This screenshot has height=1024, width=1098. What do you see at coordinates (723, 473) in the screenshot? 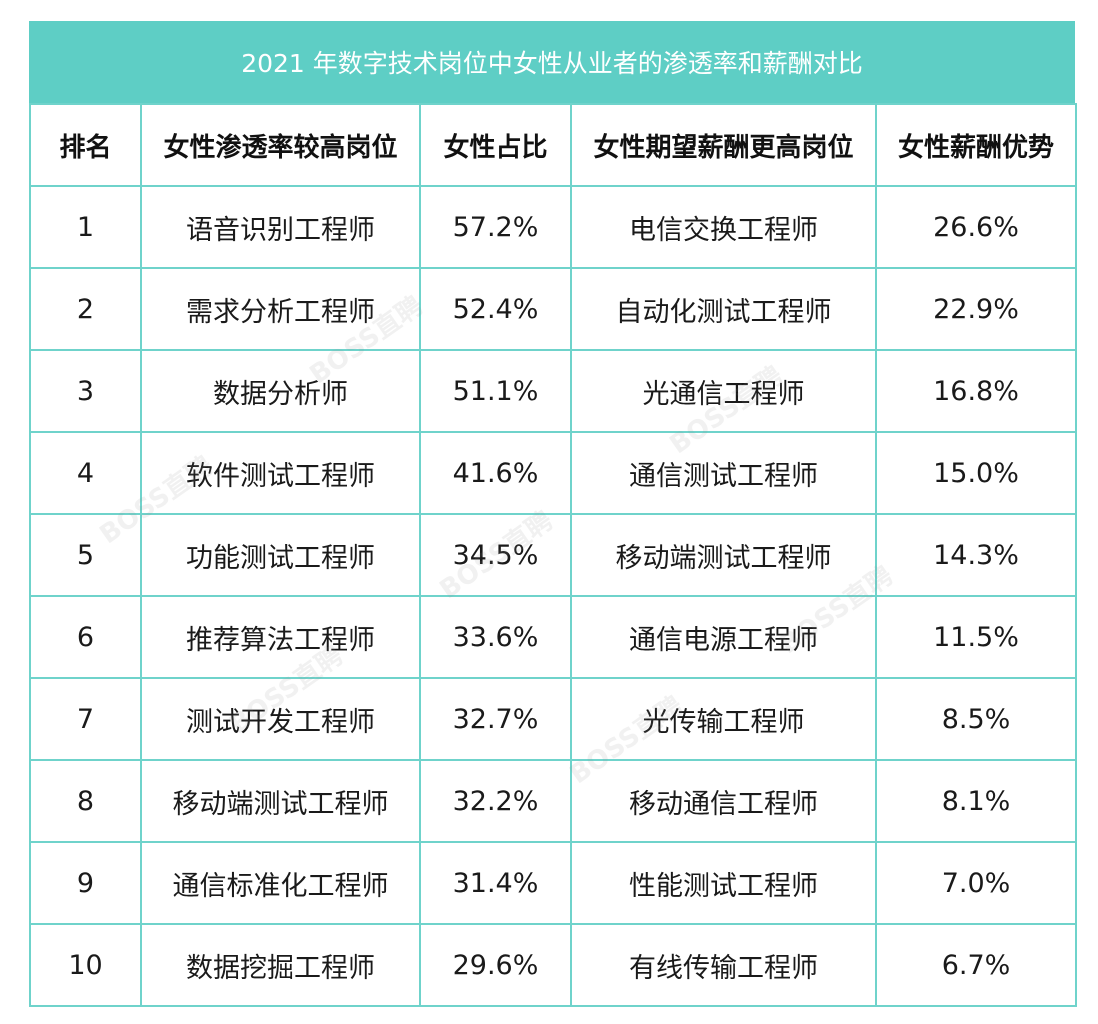
I see `higher-salary-job-cell: 通信测试工程师` at bounding box center [723, 473].